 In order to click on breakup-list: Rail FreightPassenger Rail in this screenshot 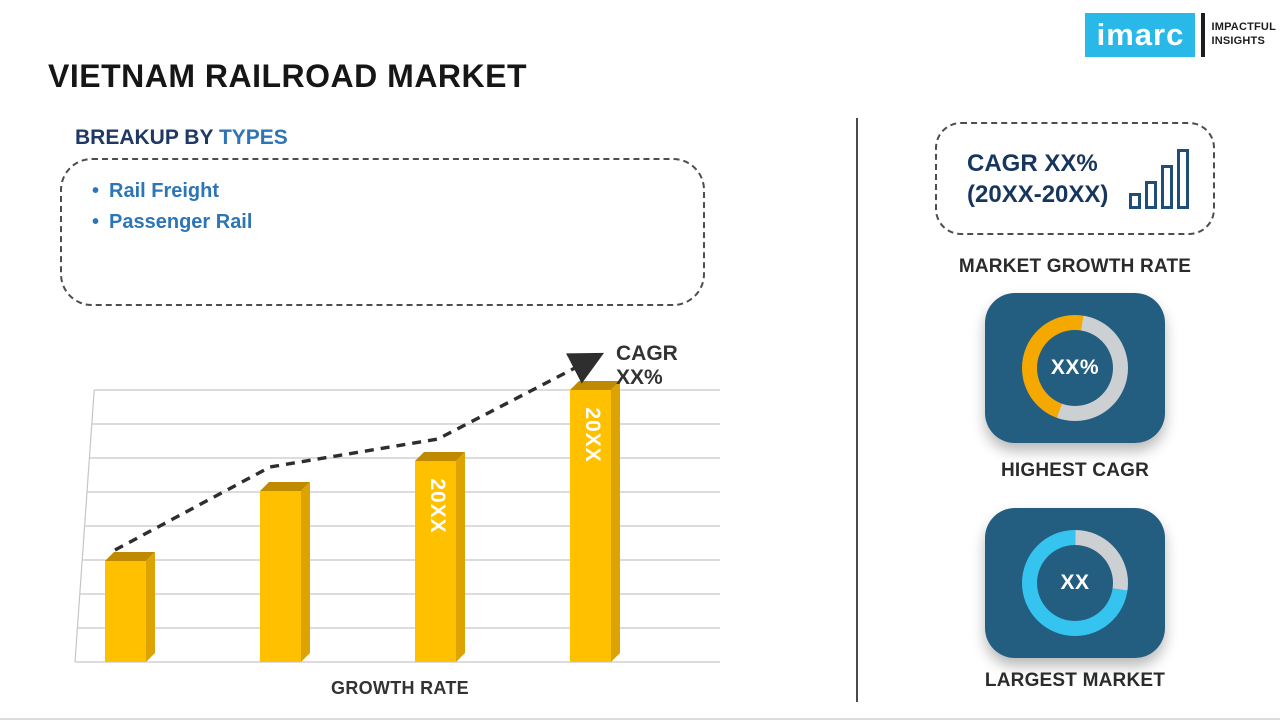, I will do `click(382, 199)`.